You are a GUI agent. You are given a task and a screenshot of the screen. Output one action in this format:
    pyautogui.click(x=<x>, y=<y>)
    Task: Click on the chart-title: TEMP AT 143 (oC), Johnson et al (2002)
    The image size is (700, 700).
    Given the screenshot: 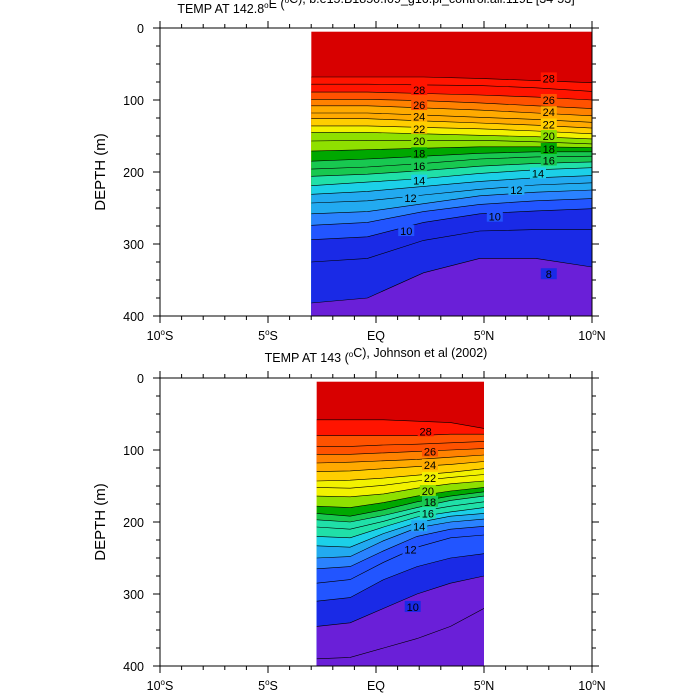 What is the action you would take?
    pyautogui.click(x=376, y=355)
    